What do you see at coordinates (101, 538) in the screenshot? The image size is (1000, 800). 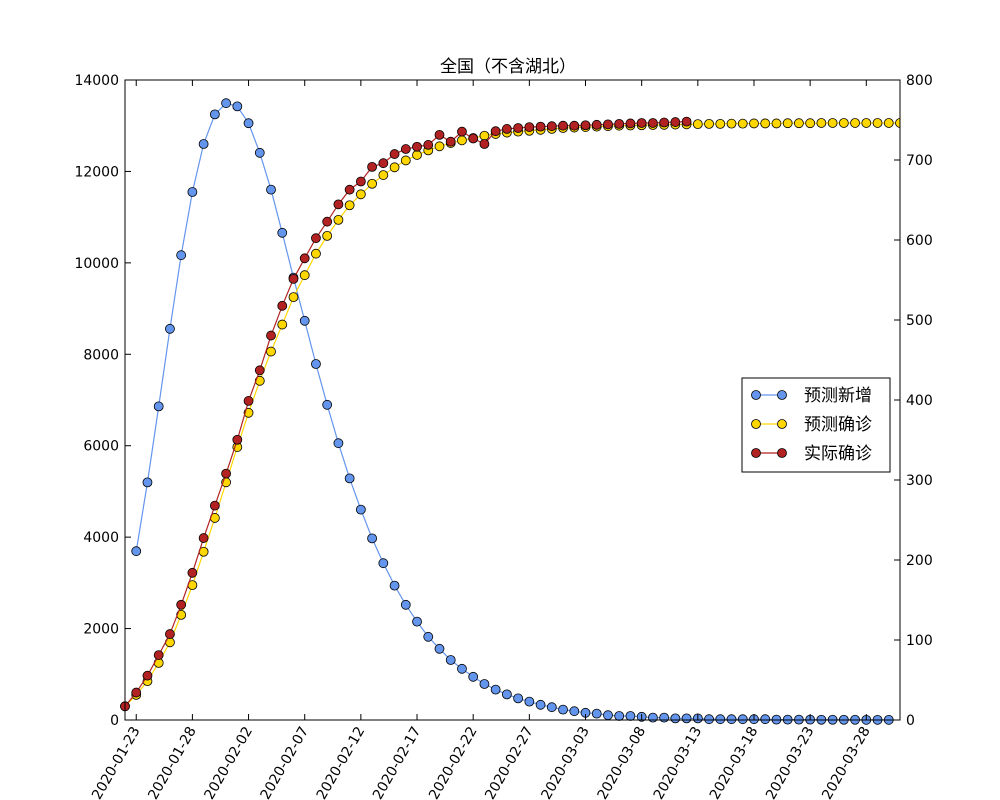 I see `y-left-tick-label: 4000` at bounding box center [101, 538].